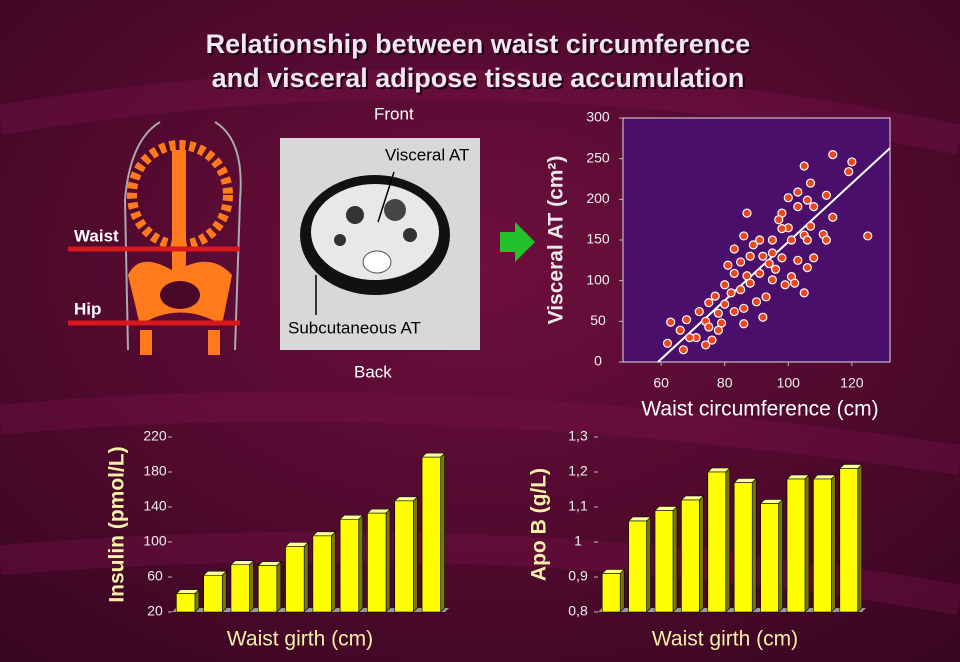 This screenshot has height=662, width=960. What do you see at coordinates (578, 611) in the screenshot?
I see `y-tick-label: 0,8` at bounding box center [578, 611].